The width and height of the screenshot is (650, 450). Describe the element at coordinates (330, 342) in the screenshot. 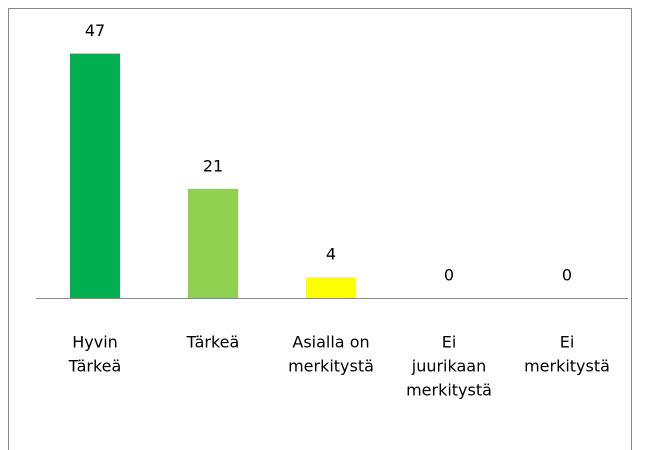

I see `x-tick-label: Asialla on` at that location.